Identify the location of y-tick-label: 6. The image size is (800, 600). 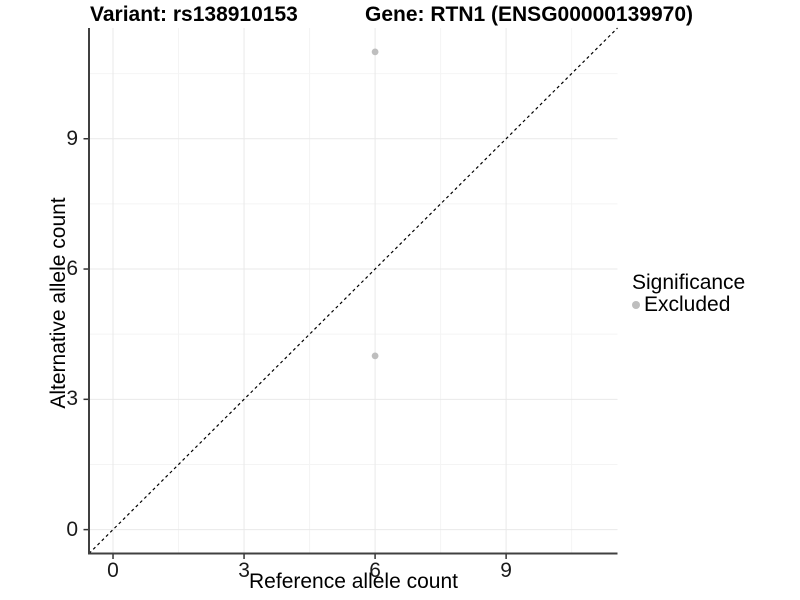
(72, 269).